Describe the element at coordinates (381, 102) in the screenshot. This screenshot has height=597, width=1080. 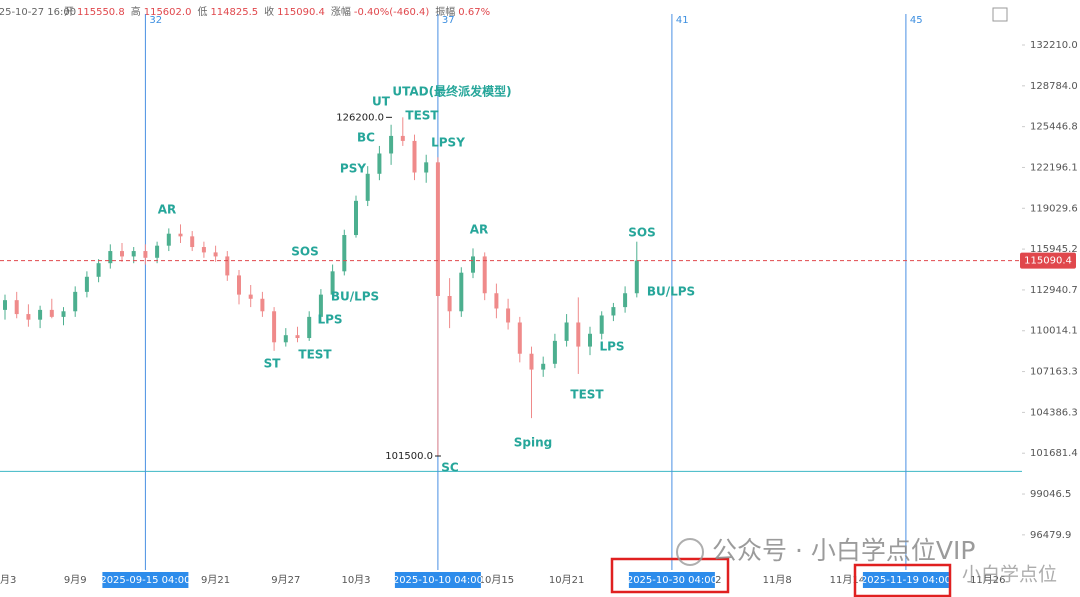
I see `annotation: UT` at that location.